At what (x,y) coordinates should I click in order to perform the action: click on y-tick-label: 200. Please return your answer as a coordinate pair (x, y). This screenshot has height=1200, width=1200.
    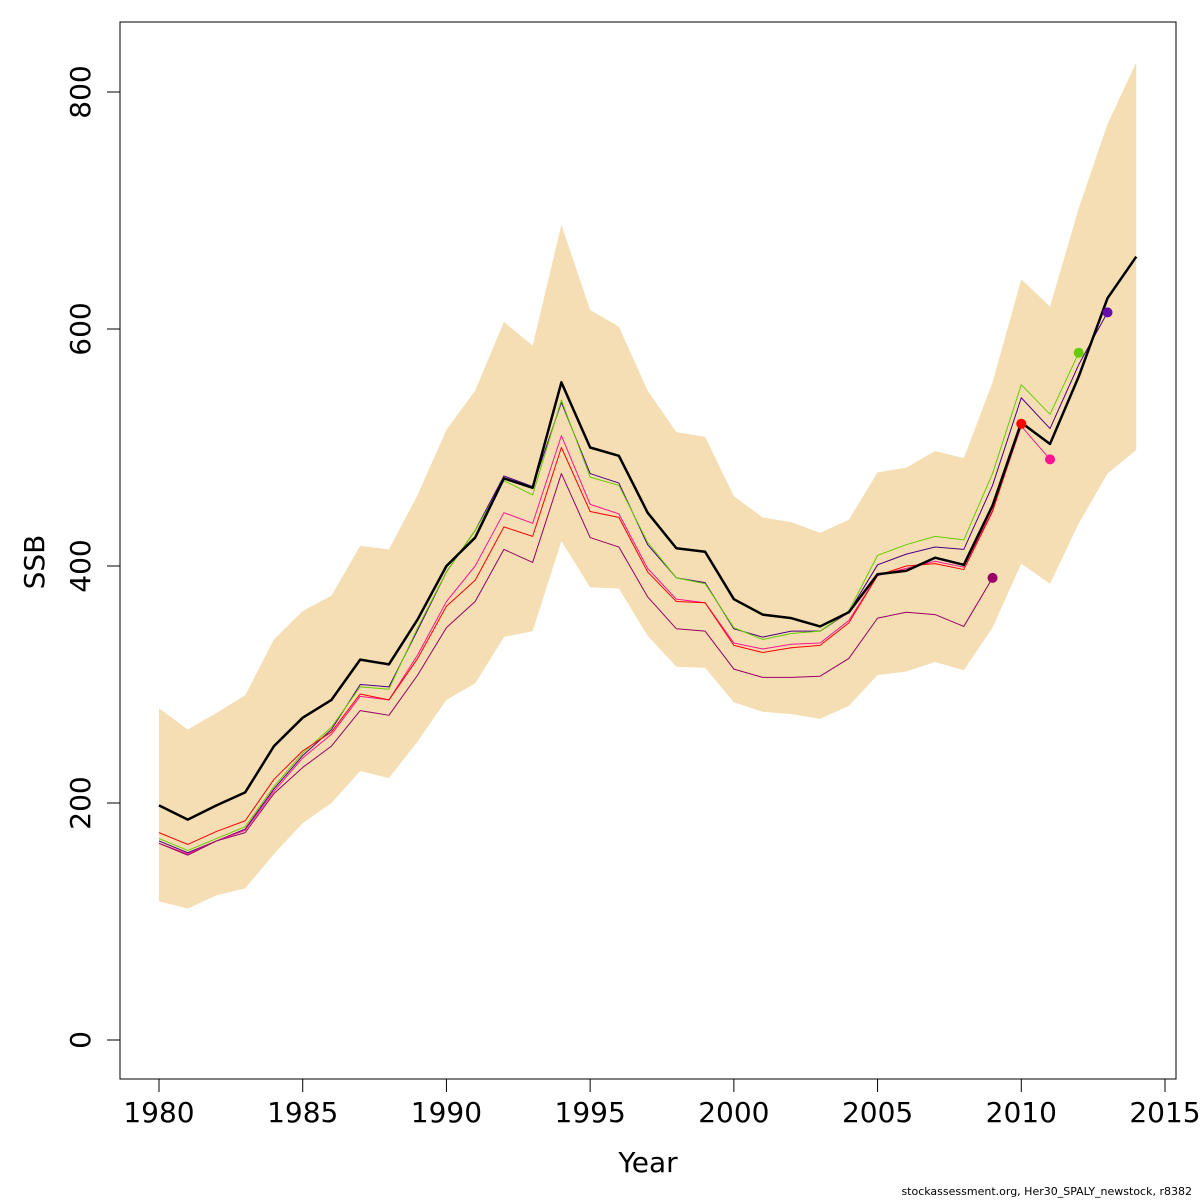
    Looking at the image, I should click on (80, 802).